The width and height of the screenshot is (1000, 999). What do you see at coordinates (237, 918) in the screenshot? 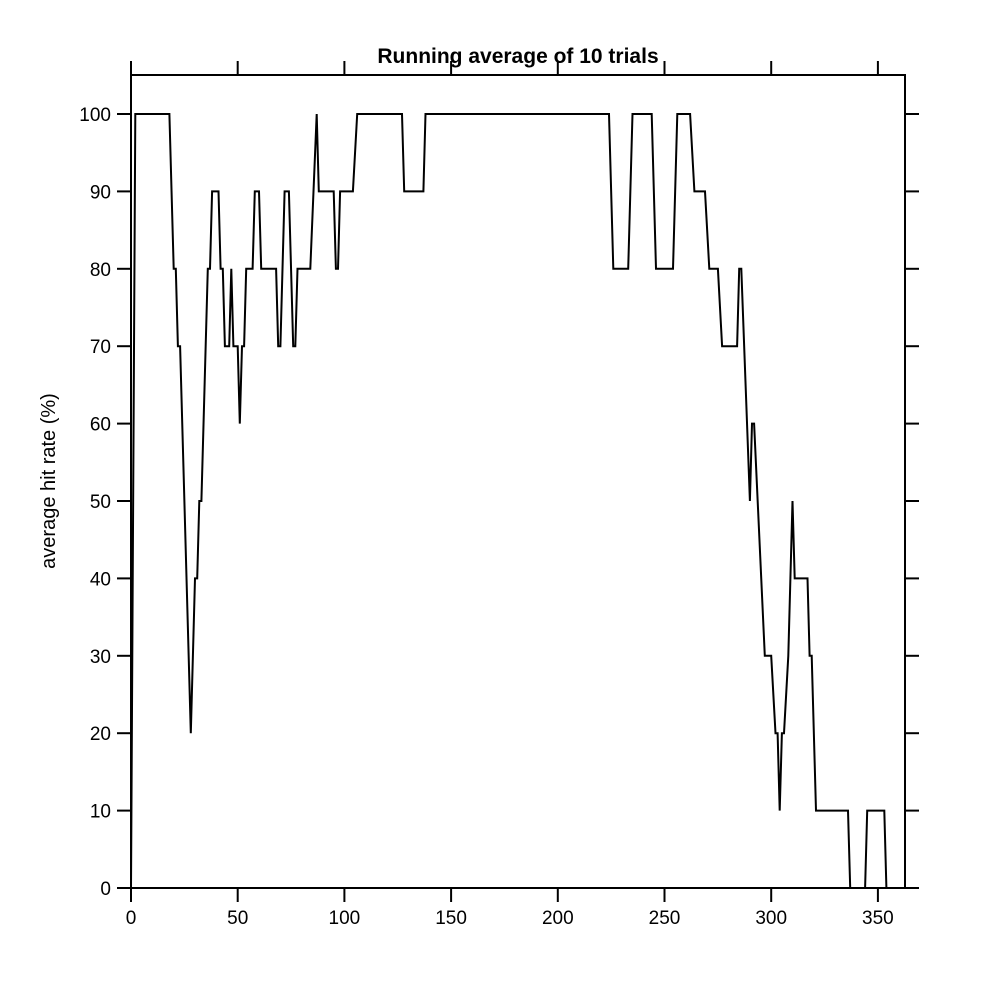
I see `x-tick-label: 50` at bounding box center [237, 918].